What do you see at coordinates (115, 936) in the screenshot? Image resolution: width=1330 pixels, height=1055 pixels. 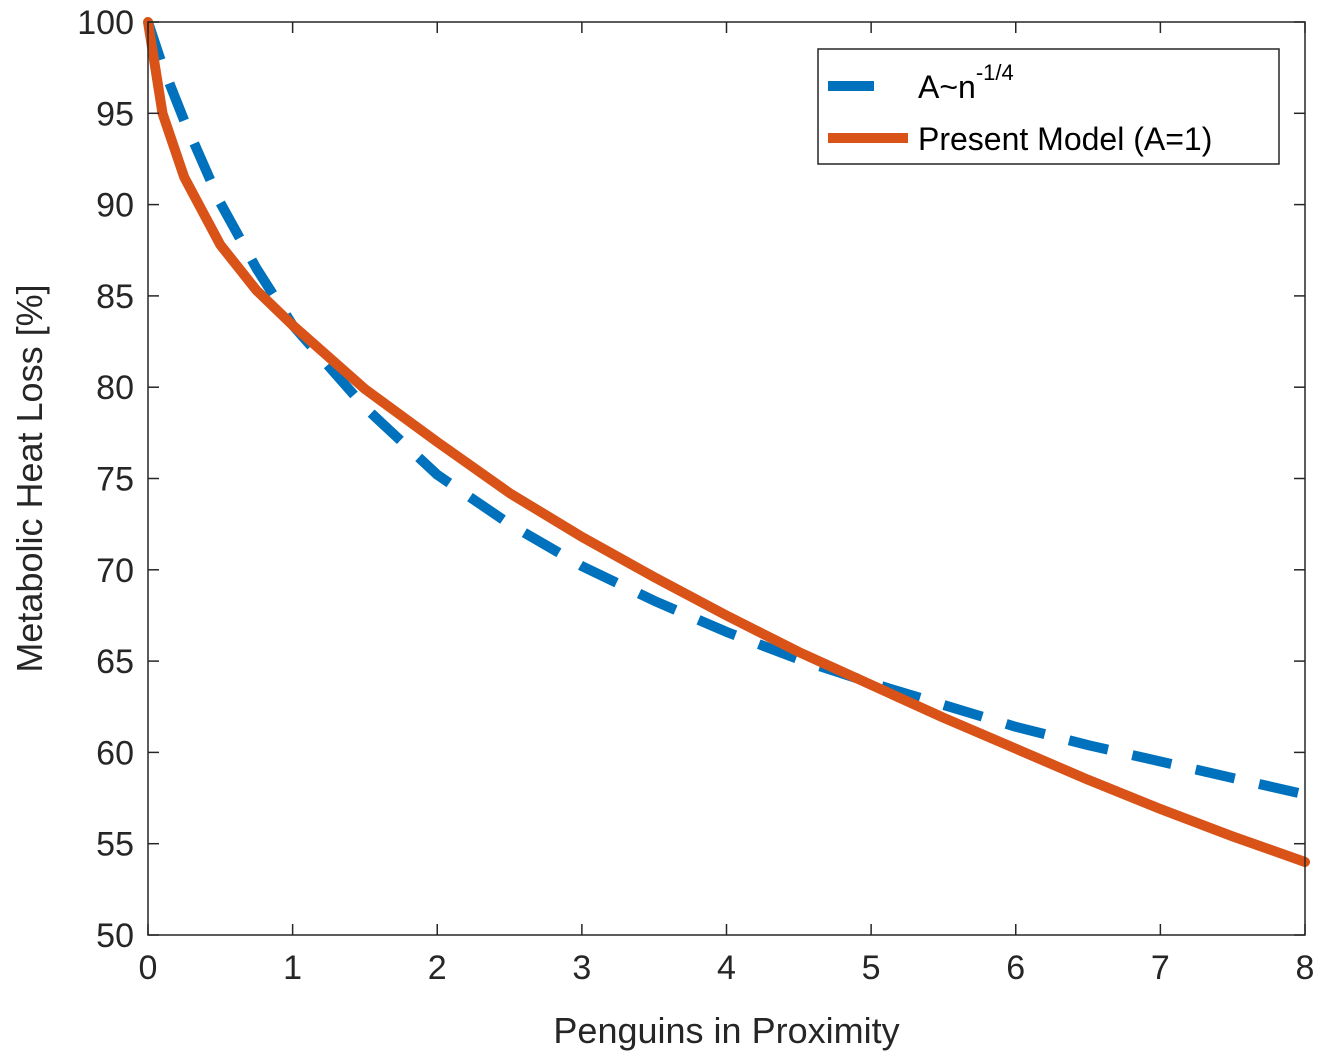 I see `y-tick-label: 50` at bounding box center [115, 936].